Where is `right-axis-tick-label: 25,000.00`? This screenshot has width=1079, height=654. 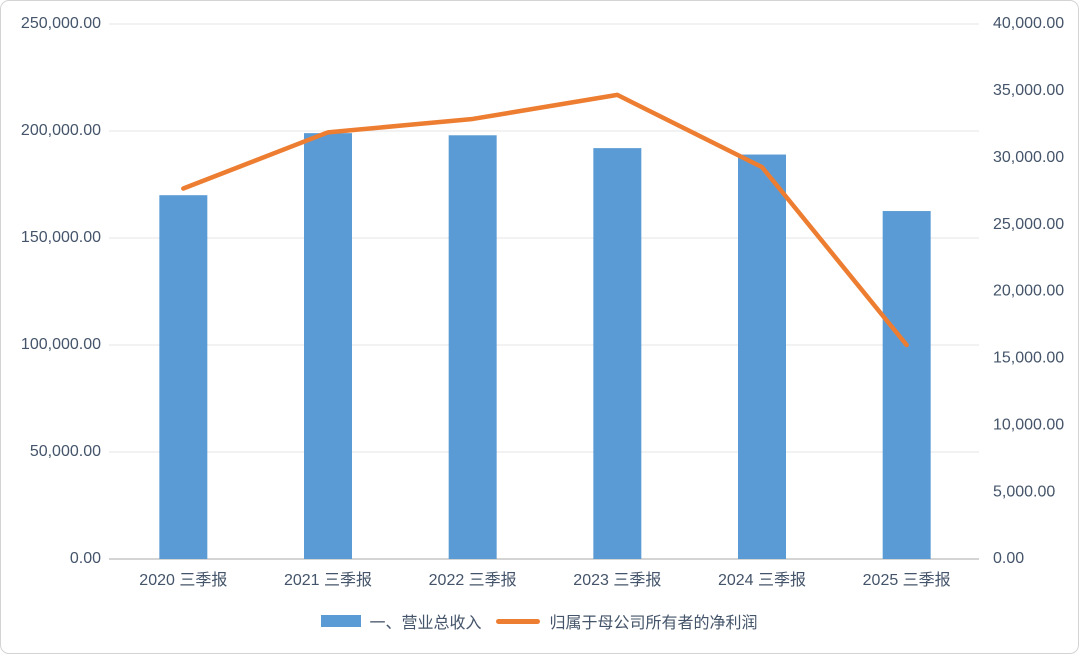
right-axis-tick-label: 25,000.00 is located at coordinates (1028, 224).